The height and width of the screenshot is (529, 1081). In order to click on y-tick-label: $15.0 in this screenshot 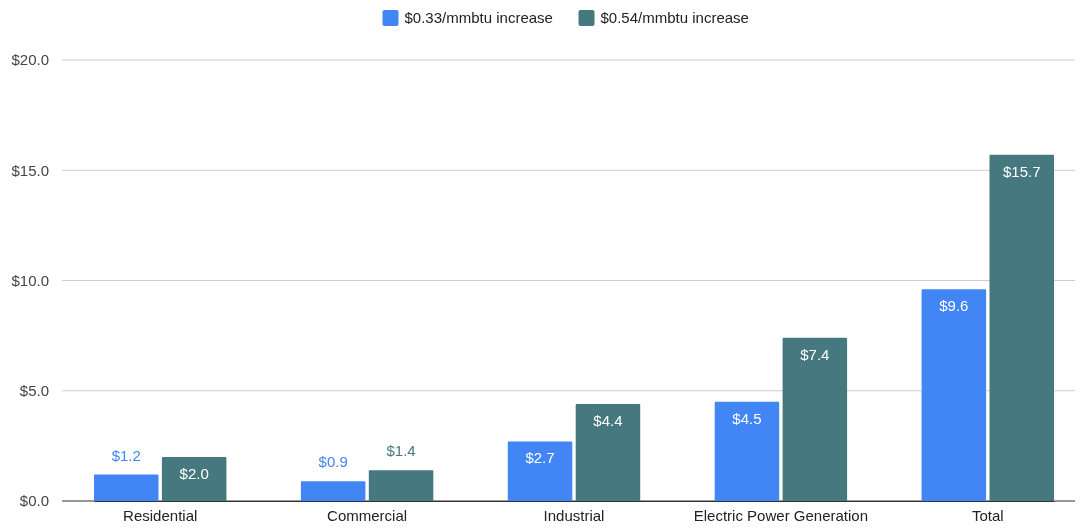, I will do `click(30, 170)`.